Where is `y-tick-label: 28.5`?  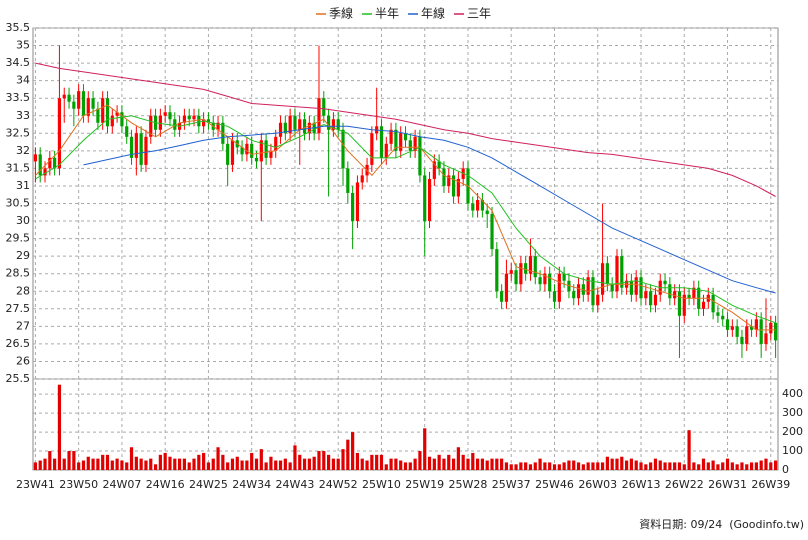 y-tick-label: 28.5 is located at coordinates (18, 273).